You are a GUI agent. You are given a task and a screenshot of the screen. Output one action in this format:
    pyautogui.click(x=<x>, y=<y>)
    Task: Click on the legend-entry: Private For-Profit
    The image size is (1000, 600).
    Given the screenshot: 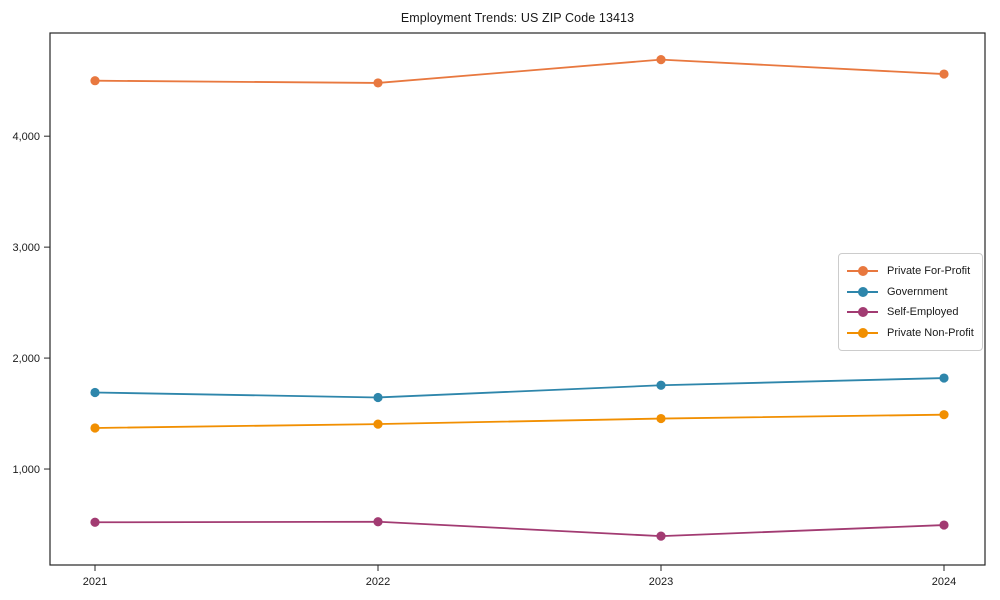 What is the action you would take?
    pyautogui.click(x=910, y=271)
    